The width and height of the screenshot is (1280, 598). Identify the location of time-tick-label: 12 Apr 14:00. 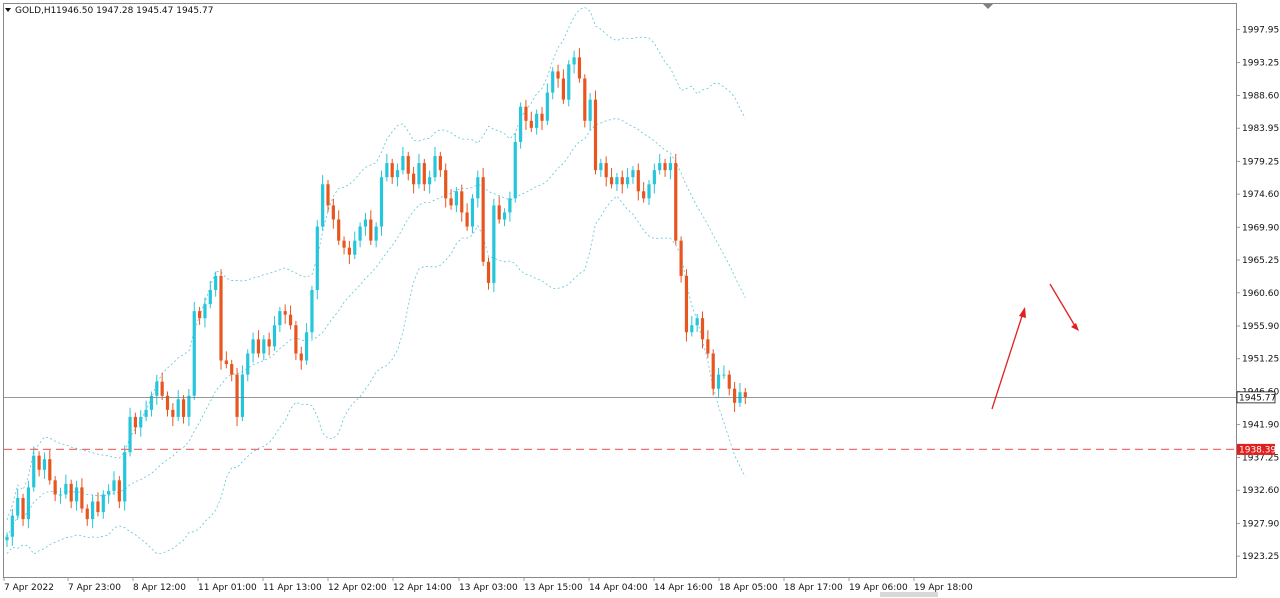
(422, 588).